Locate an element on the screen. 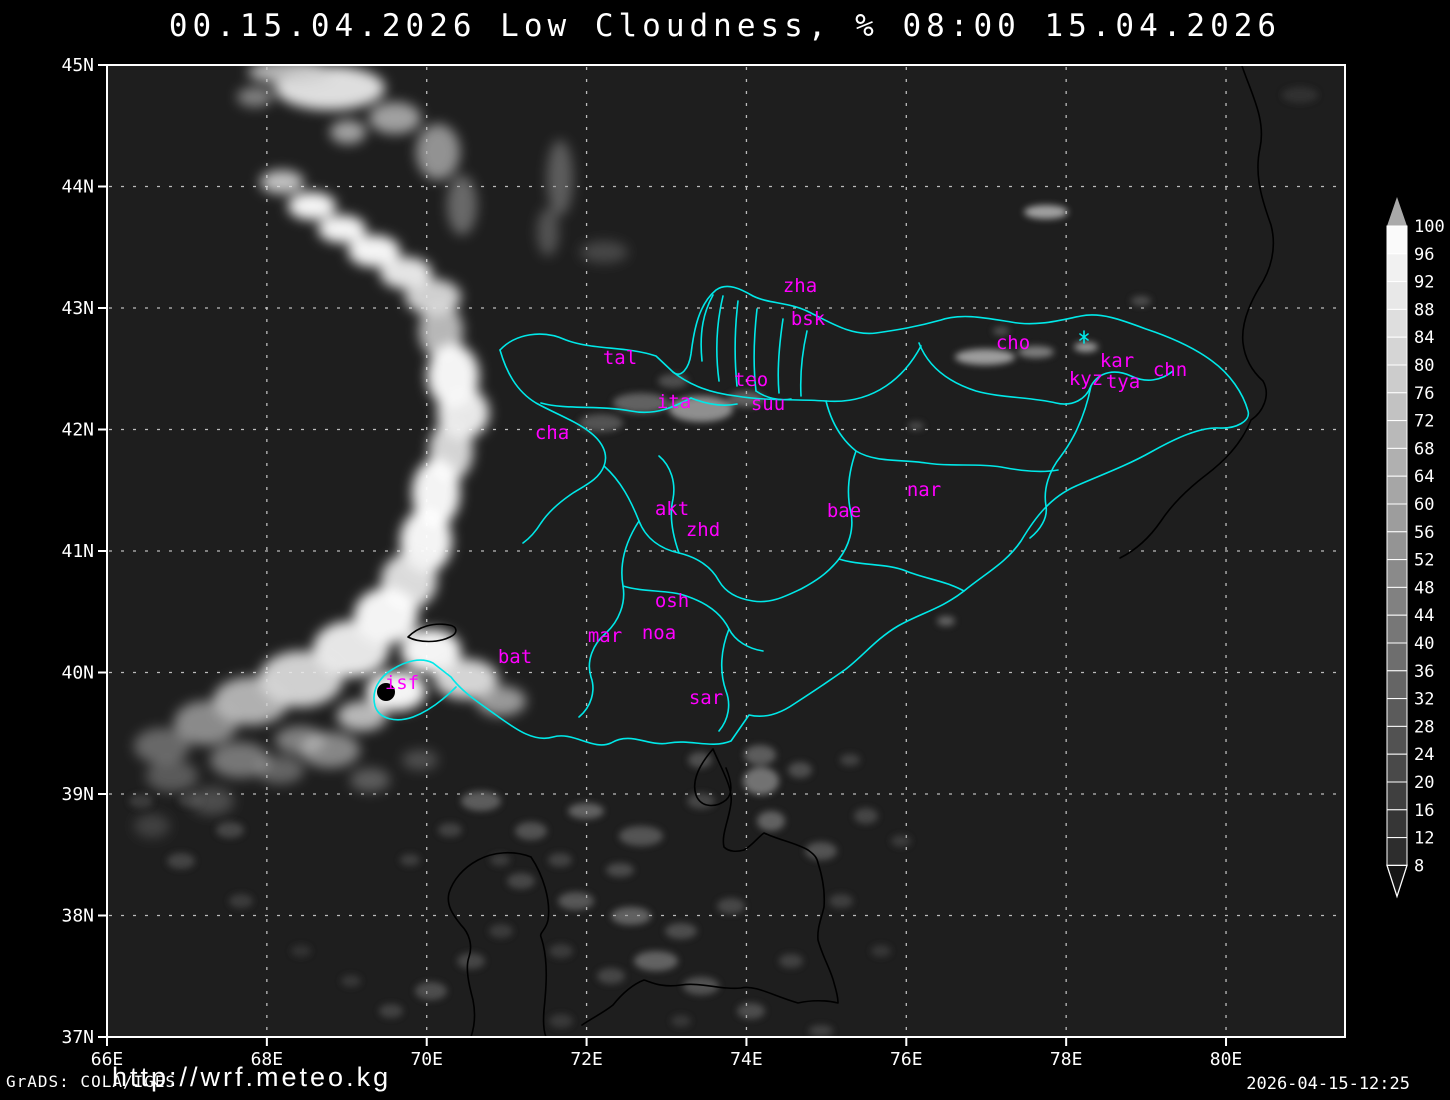 The image size is (1450, 1100). colorbar-tick-label: 56 is located at coordinates (1424, 533).